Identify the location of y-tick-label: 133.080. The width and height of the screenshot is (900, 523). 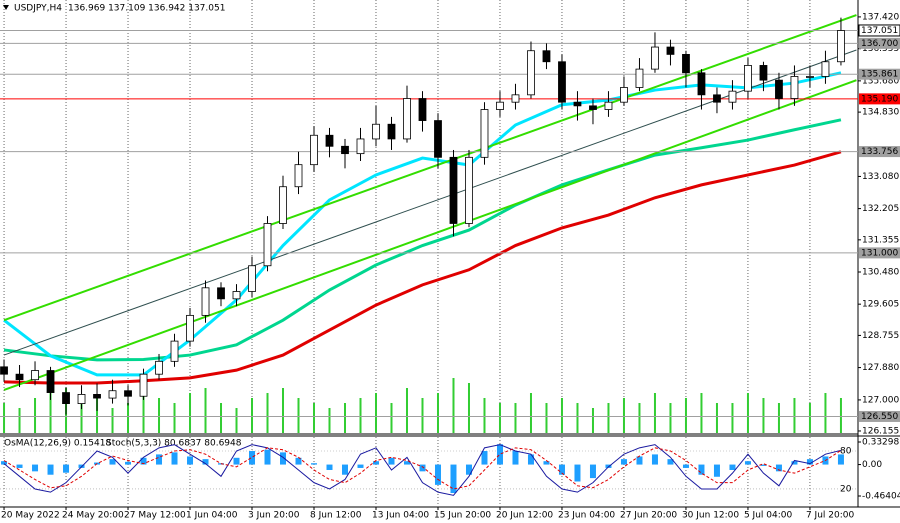
(880, 177).